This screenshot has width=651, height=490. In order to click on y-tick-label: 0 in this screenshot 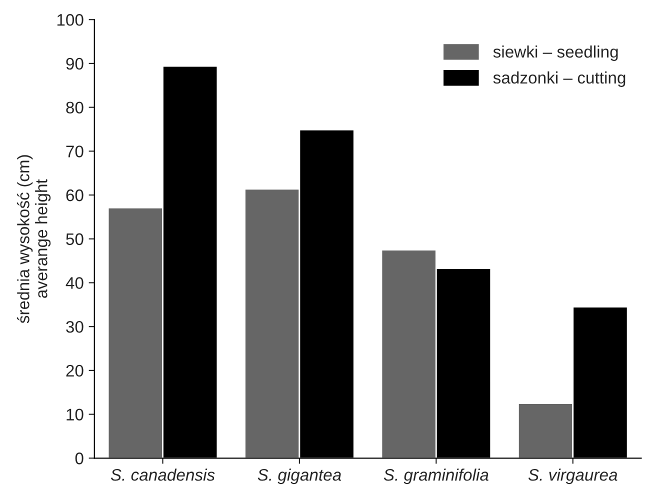, I will do `click(79, 458)`.